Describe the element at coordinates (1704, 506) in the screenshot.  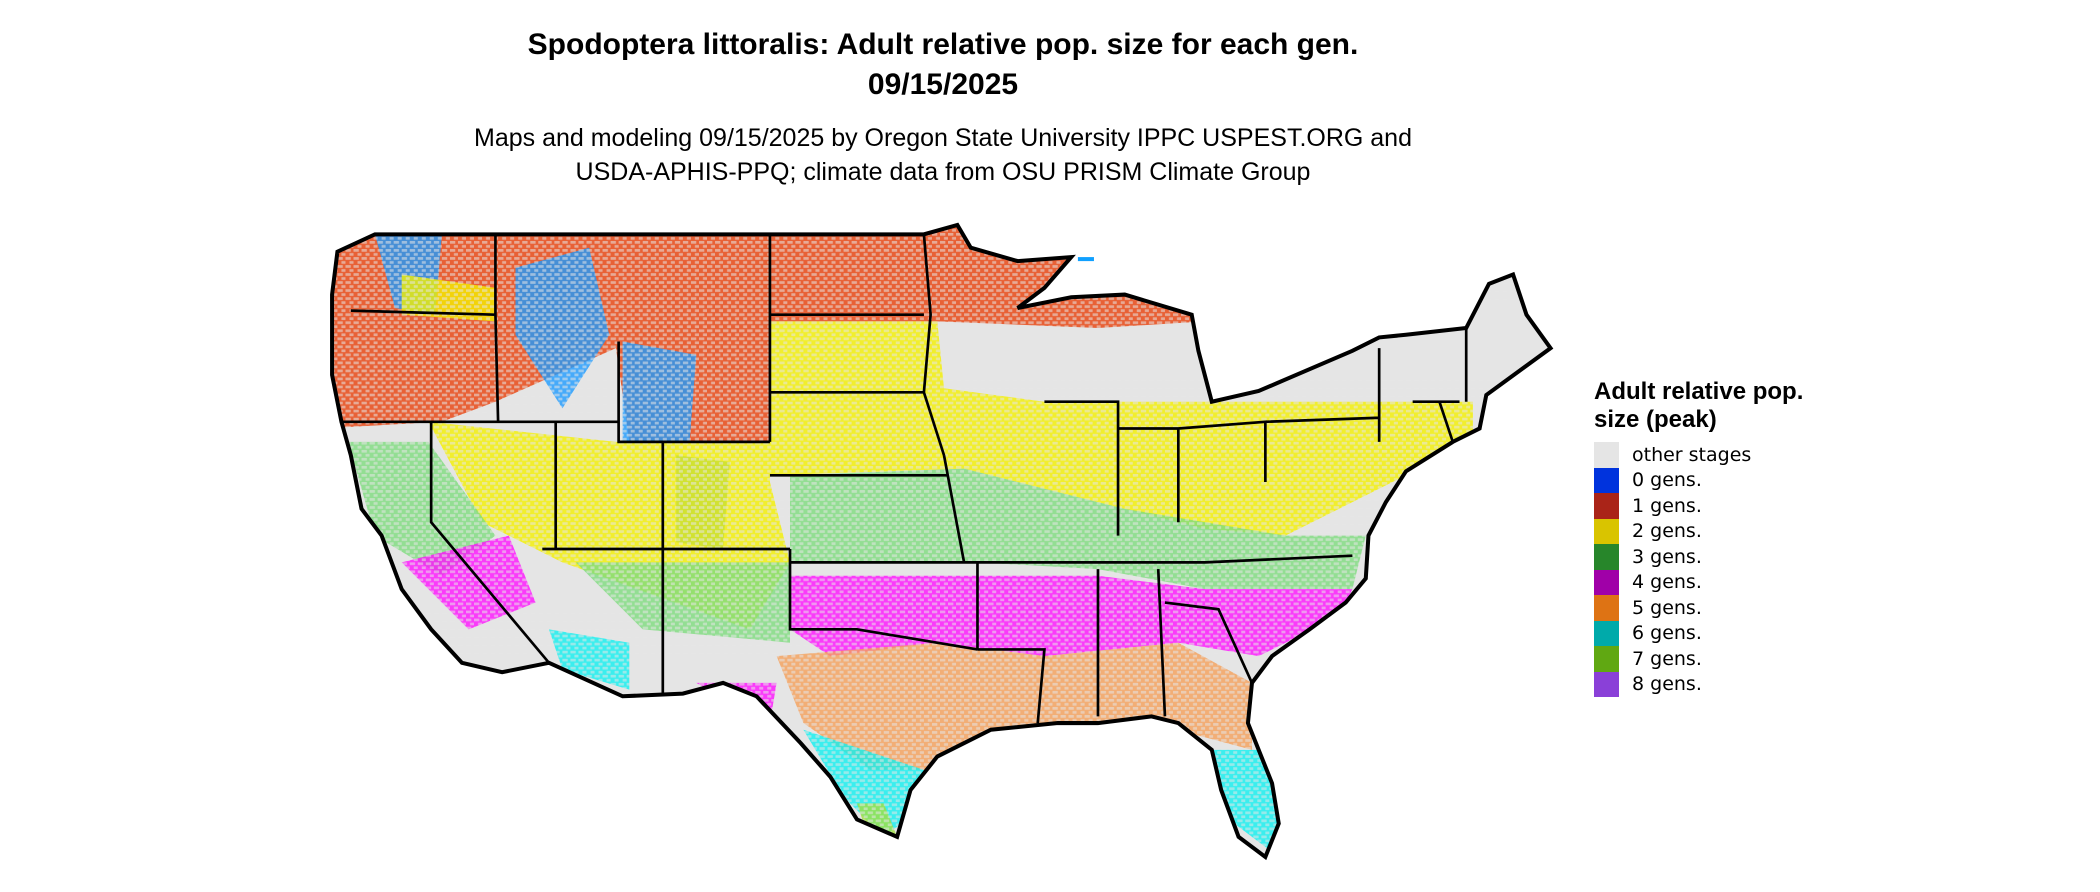
I see `legend-item: 1 gens.` at that location.